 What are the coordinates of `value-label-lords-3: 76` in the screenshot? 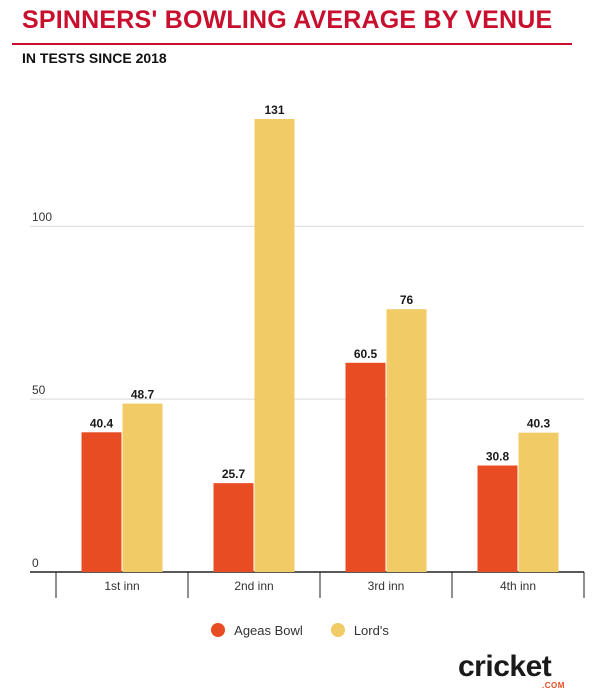 It's located at (407, 300).